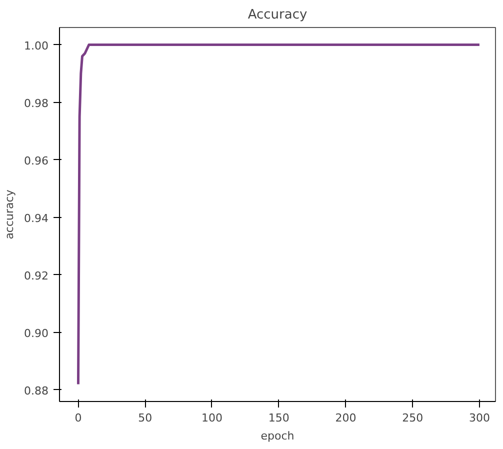 This screenshot has width=503, height=449. I want to click on x-tick-label: 50, so click(145, 418).